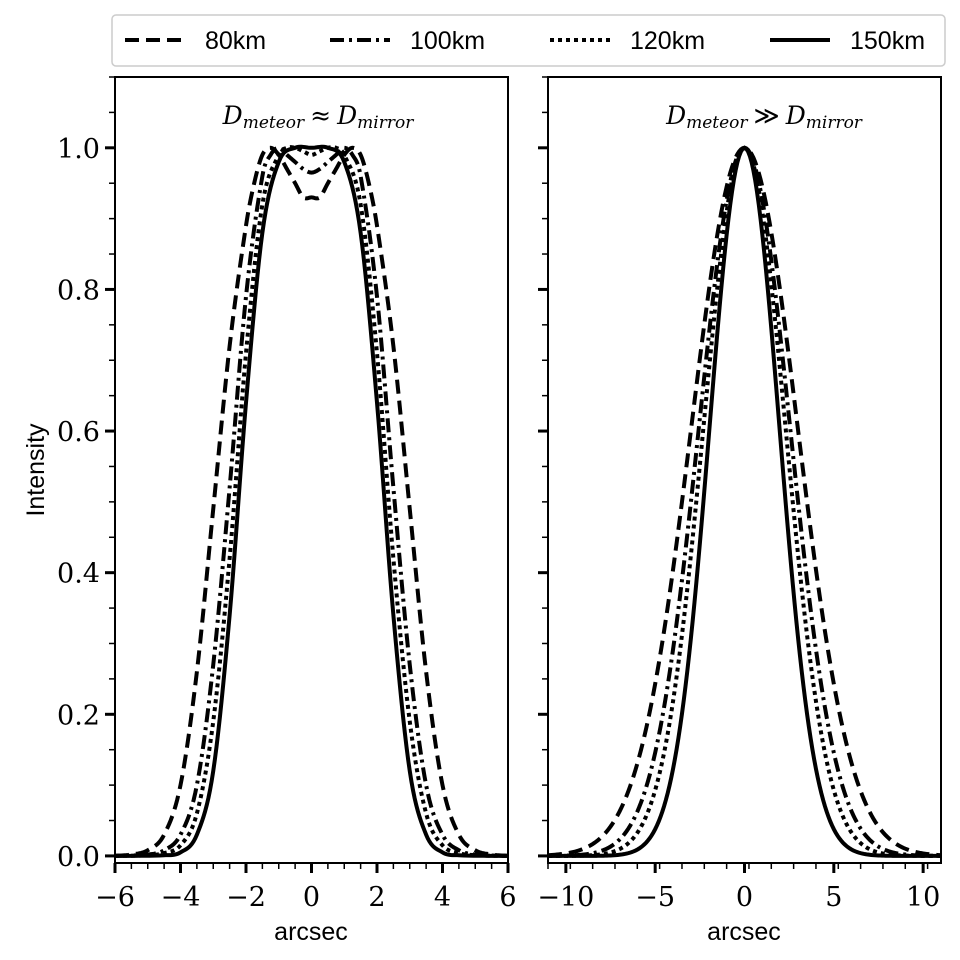 The height and width of the screenshot is (960, 960). I want to click on right-annotation: Dmeteor ≫ Dmirror, so click(764, 117).